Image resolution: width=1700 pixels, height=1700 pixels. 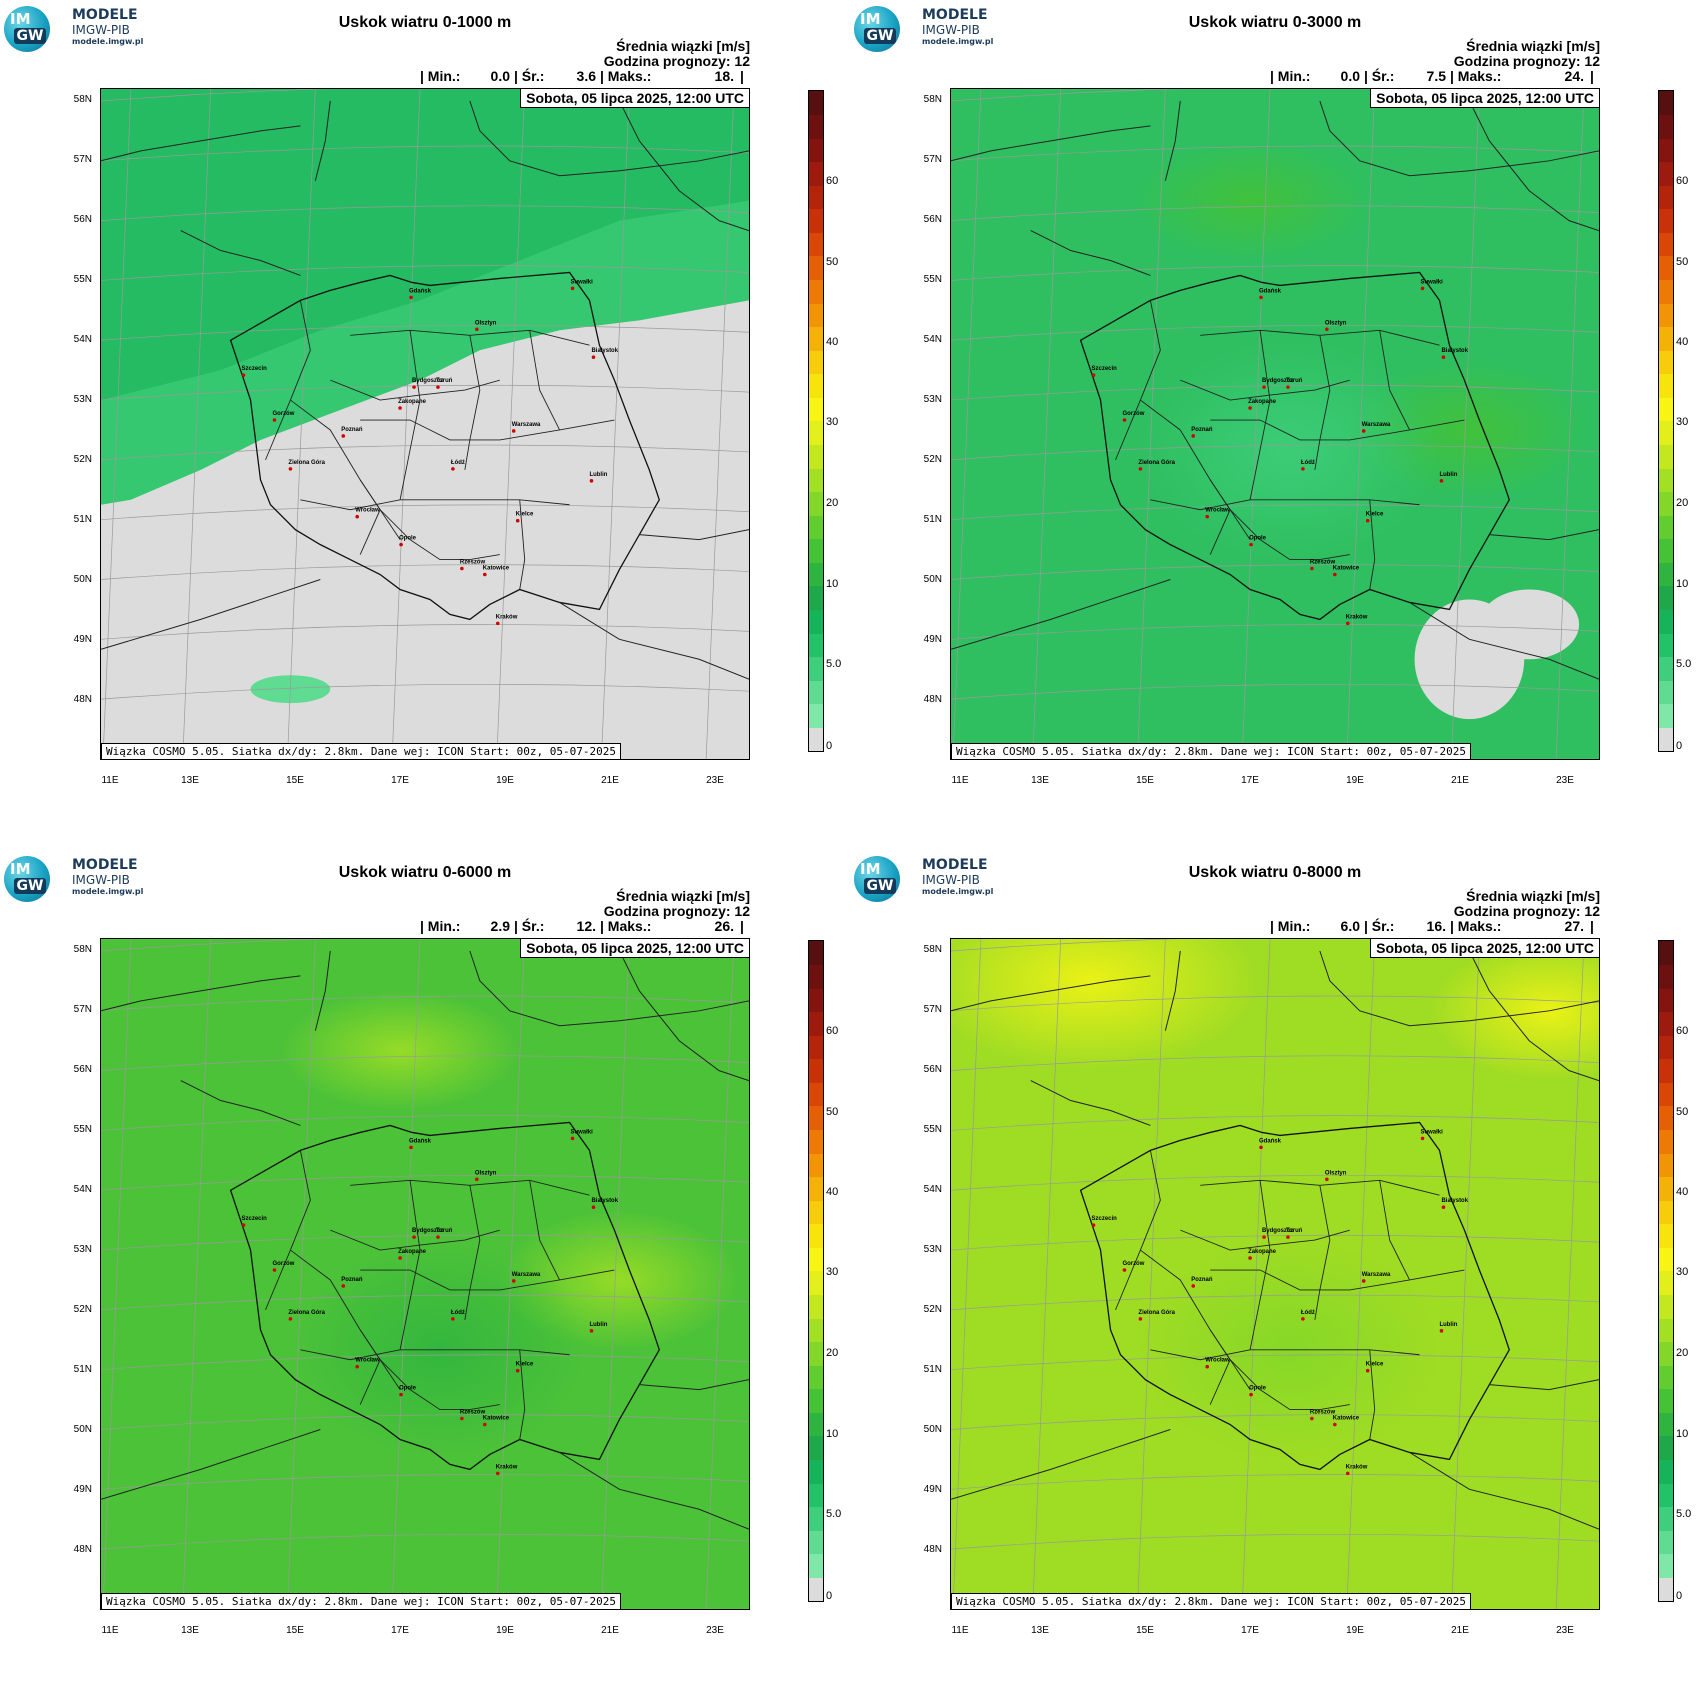 I want to click on lat-tick-label: 55N, so click(x=82, y=279).